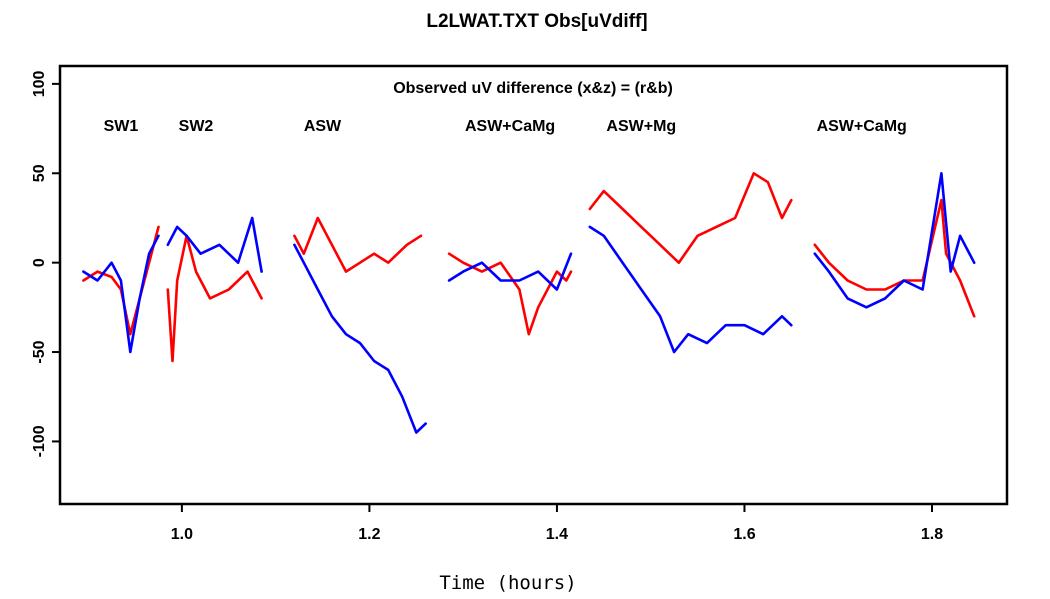 Image resolution: width=1050 pixels, height=599 pixels. What do you see at coordinates (39, 173) in the screenshot?
I see `y-tick-label: 50` at bounding box center [39, 173].